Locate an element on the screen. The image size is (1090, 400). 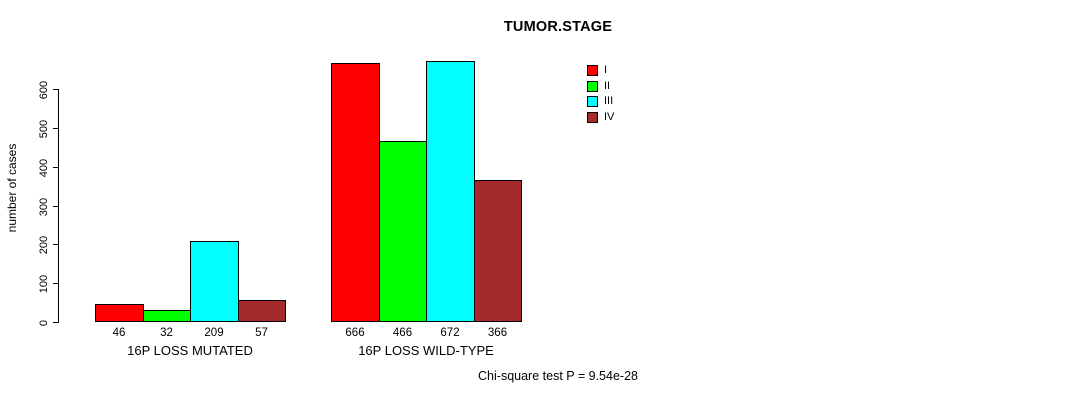
bar-value-label: 209 is located at coordinates (214, 333).